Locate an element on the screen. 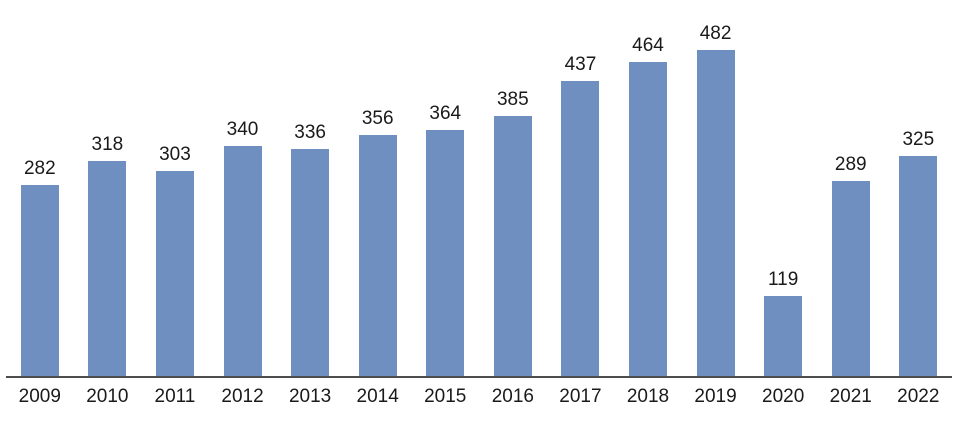 This screenshot has width=958, height=424. bar-column: 356 is located at coordinates (378, 242).